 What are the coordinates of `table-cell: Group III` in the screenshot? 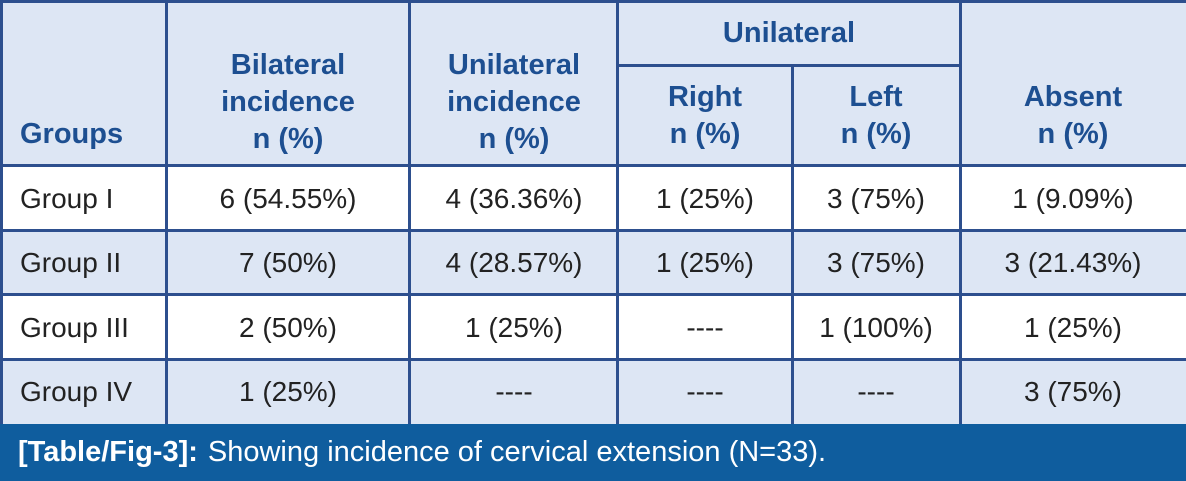 It's located at (83, 327).